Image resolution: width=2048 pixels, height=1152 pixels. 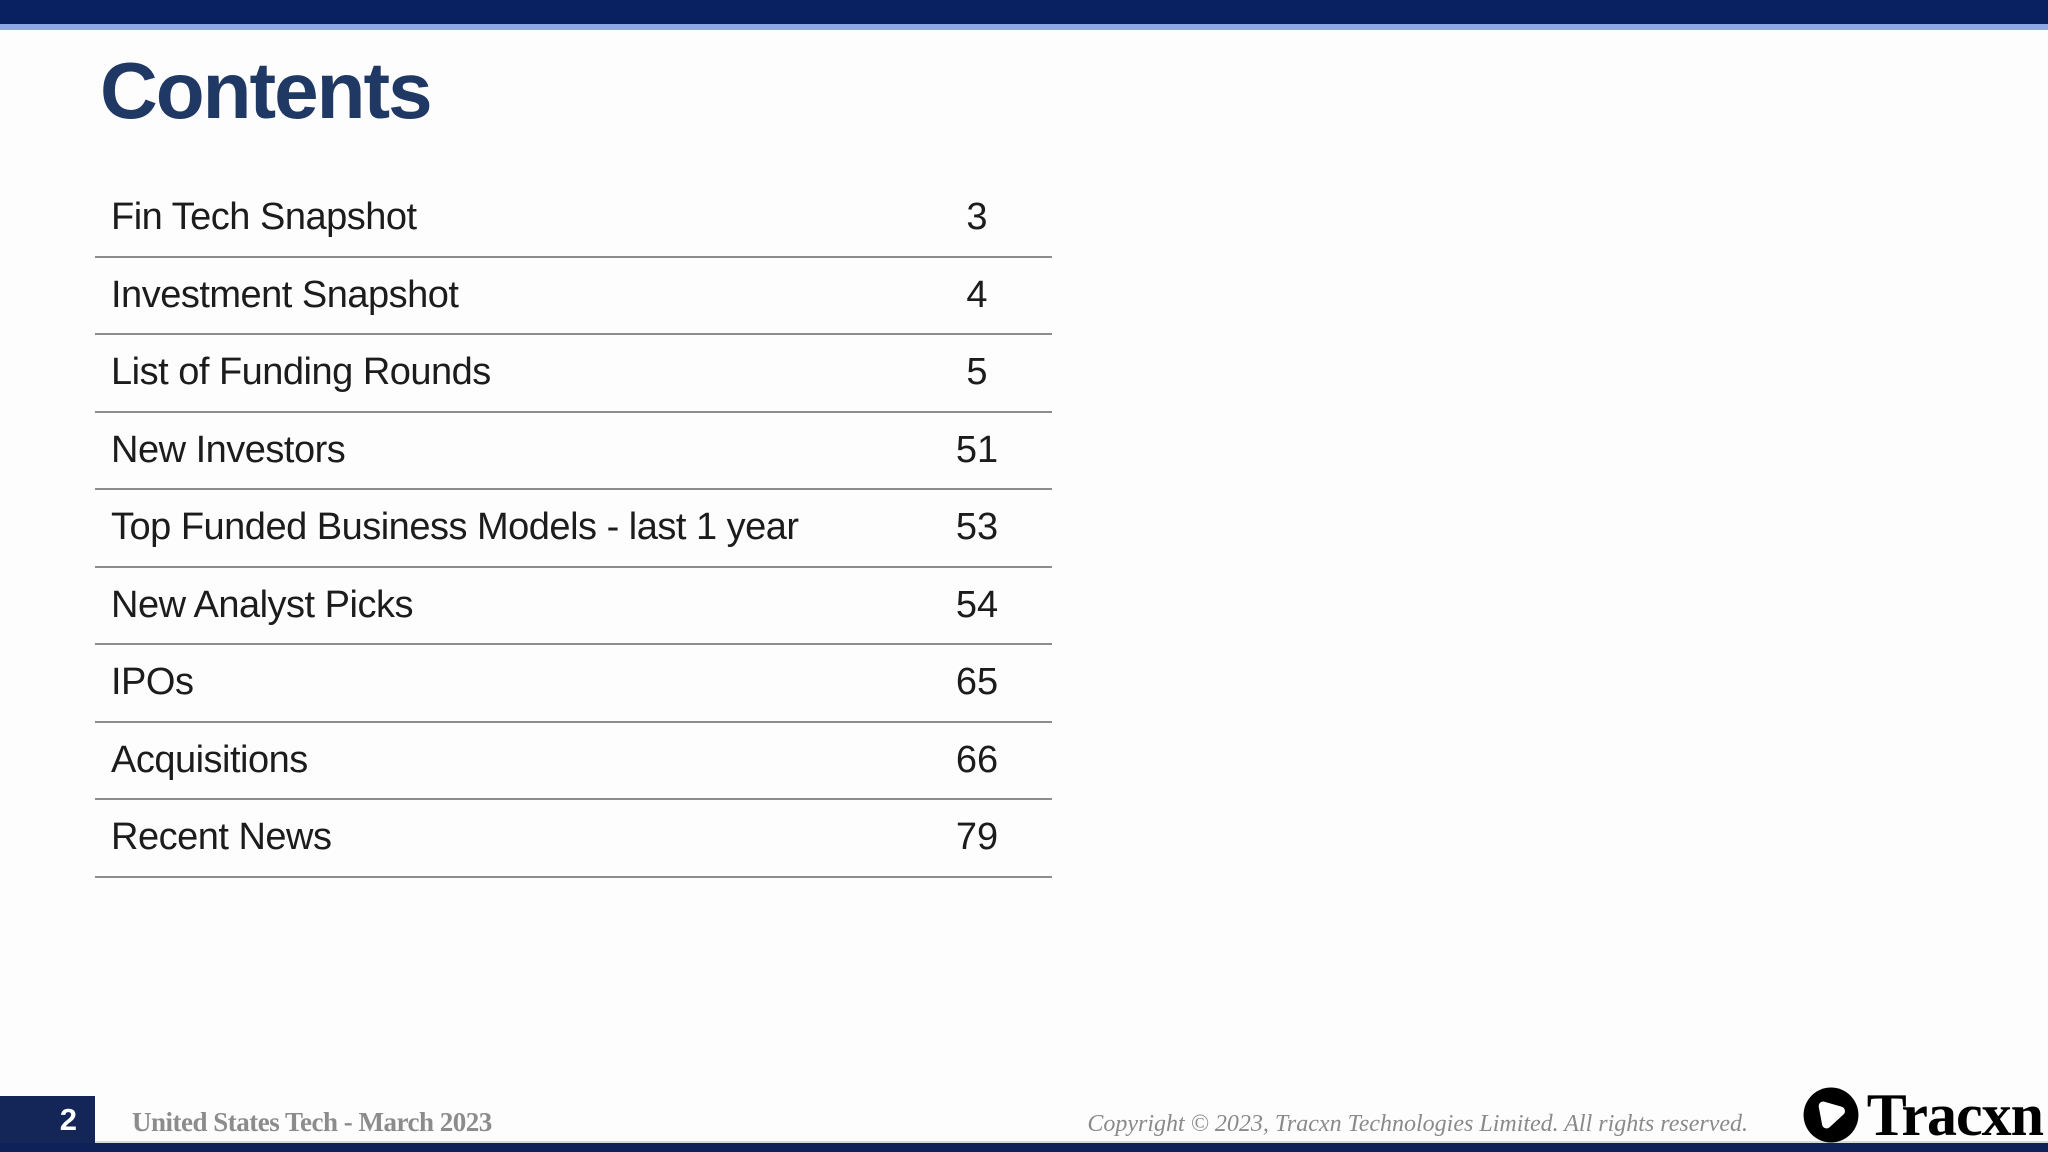 What do you see at coordinates (152, 682) in the screenshot?
I see `toc-entry-label: IPOs` at bounding box center [152, 682].